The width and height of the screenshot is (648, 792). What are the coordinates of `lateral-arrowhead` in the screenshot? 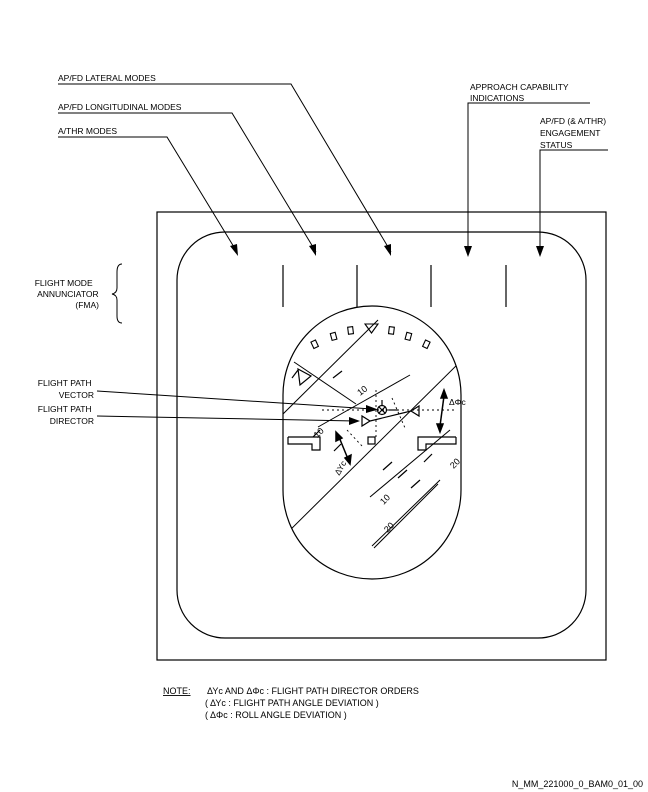 It's located at (387, 250).